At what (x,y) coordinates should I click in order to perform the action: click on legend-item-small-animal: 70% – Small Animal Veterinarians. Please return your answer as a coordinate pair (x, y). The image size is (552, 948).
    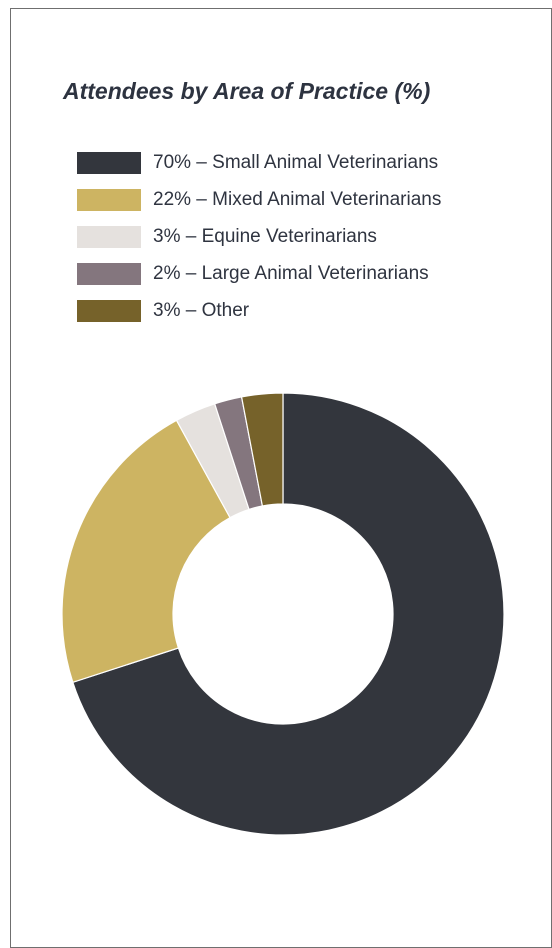
    Looking at the image, I should click on (259, 163).